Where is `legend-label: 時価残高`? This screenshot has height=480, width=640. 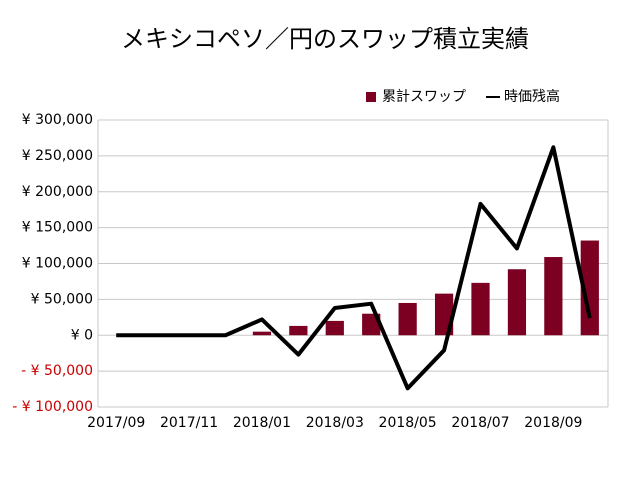
legend-label: 時価残高 is located at coordinates (532, 96).